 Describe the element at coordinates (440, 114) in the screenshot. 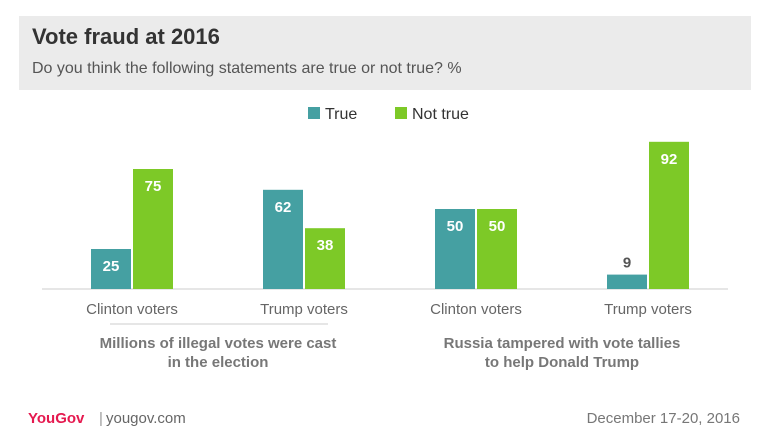

I see `legend-label: Not true` at that location.